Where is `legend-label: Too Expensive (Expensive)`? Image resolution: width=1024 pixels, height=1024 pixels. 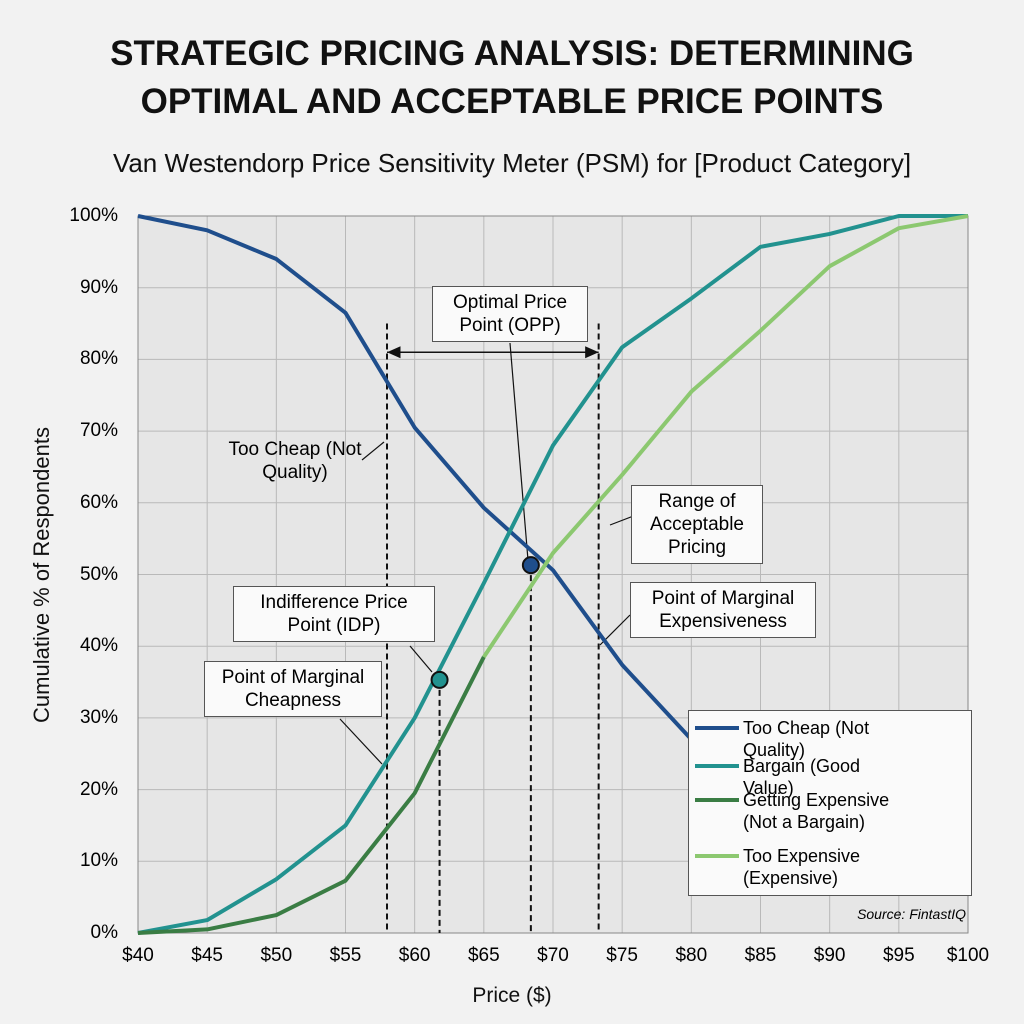 legend-label: Too Expensive (Expensive) is located at coordinates (802, 867).